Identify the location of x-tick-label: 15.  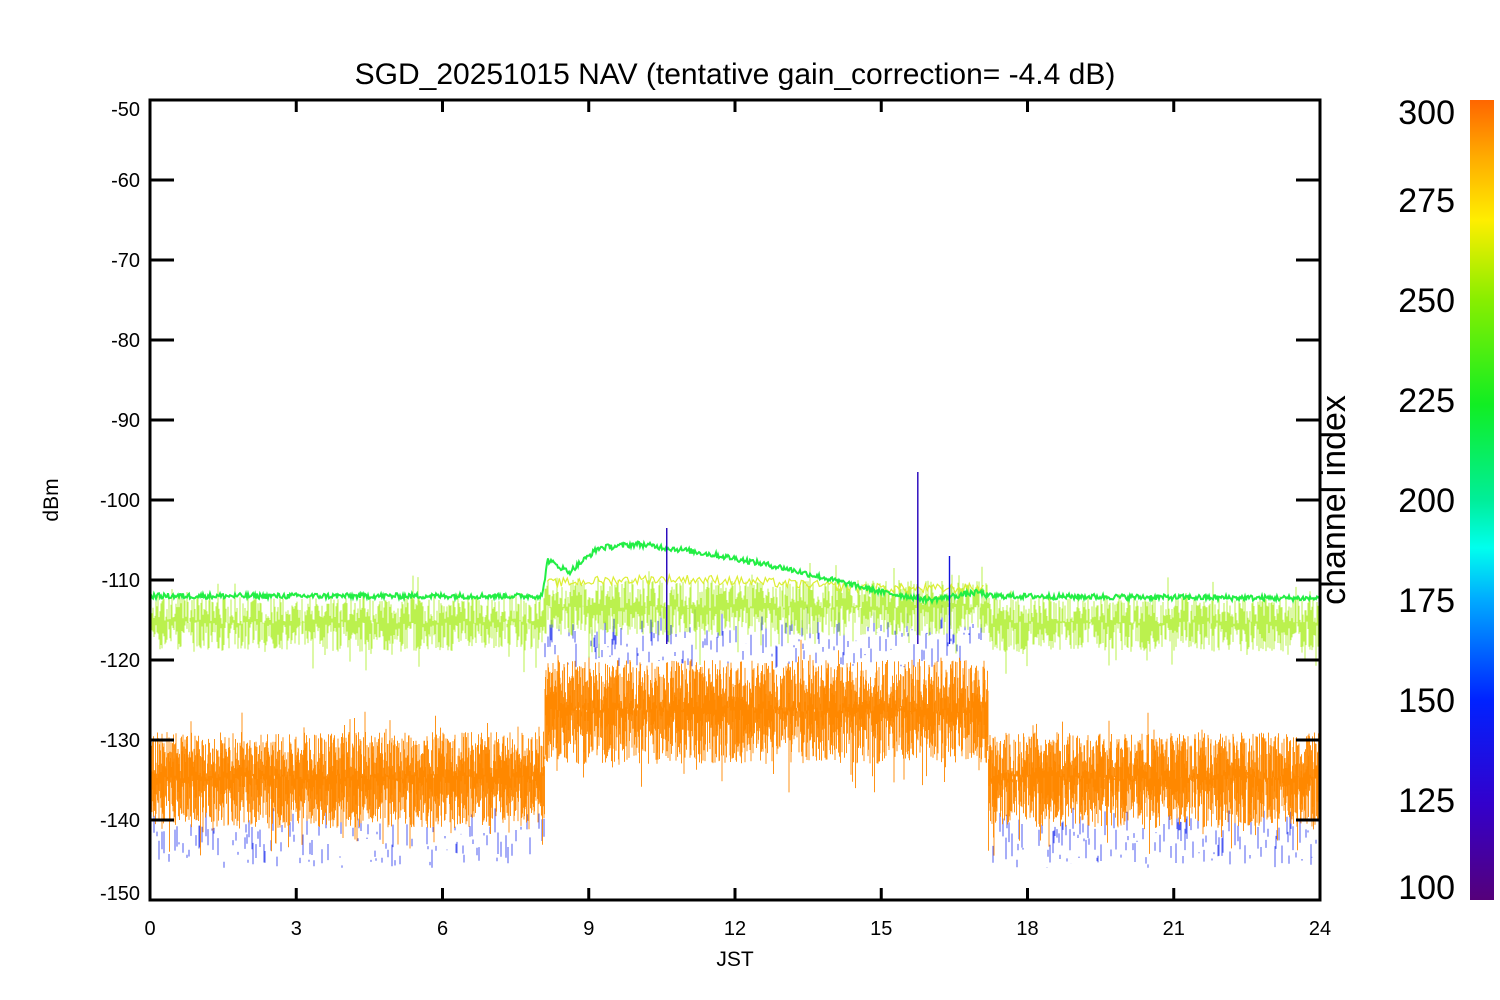
(881, 929).